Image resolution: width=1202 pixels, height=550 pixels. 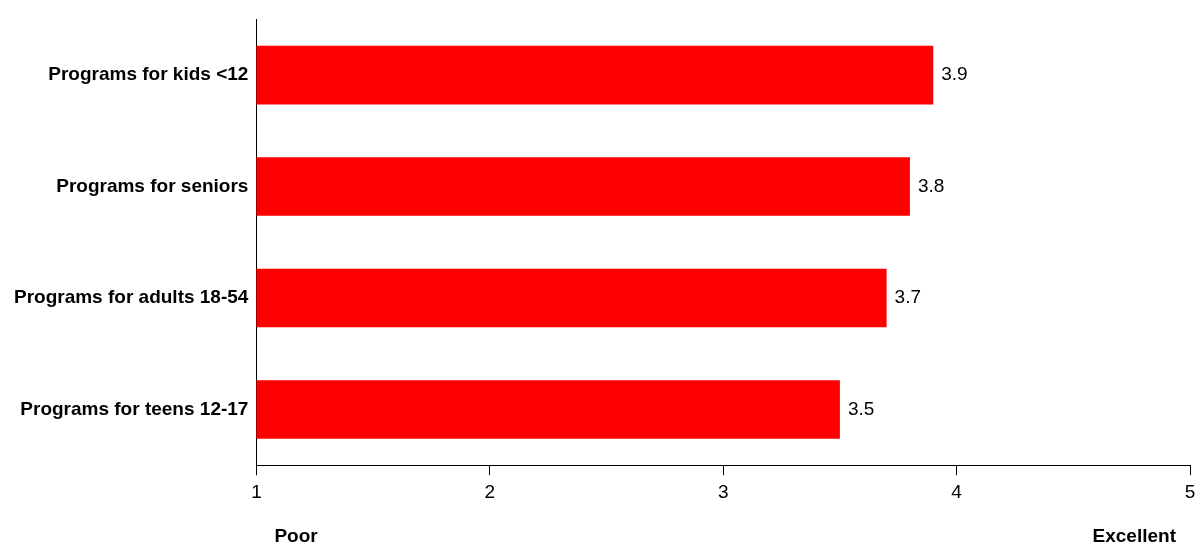 I want to click on y-tick-label: Programs for seniors, so click(x=152, y=185).